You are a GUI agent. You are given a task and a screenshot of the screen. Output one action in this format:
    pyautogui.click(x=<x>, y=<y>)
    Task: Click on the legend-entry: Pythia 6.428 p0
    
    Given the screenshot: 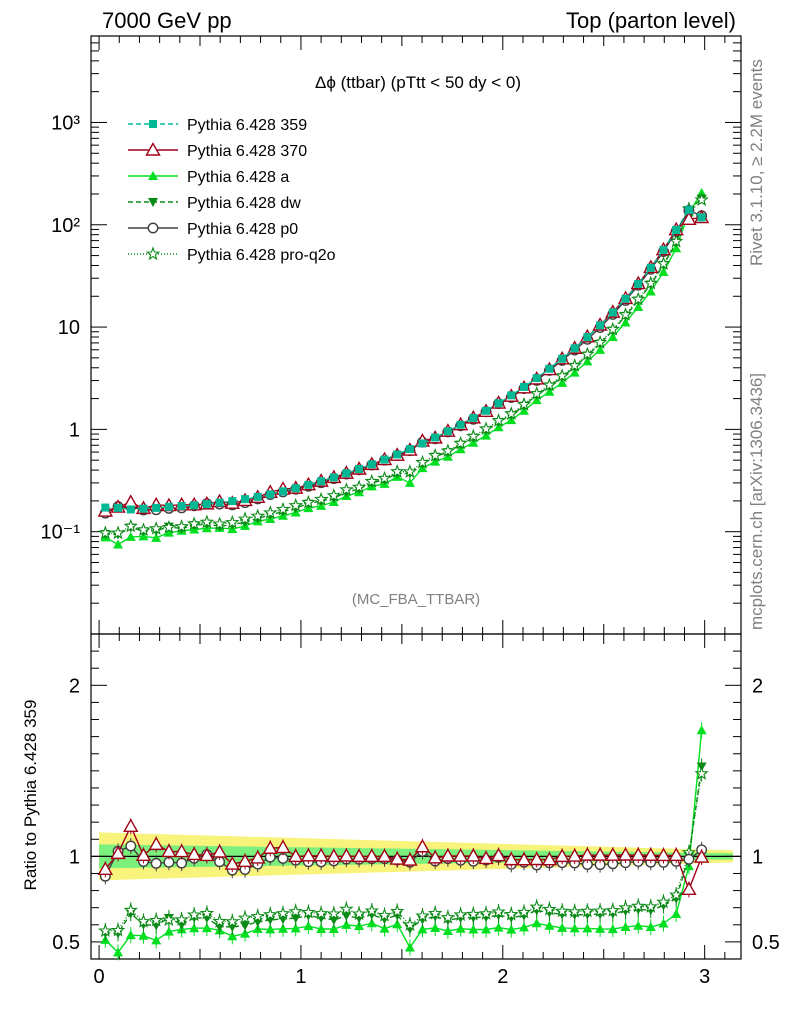 What is the action you would take?
    pyautogui.click(x=213, y=229)
    